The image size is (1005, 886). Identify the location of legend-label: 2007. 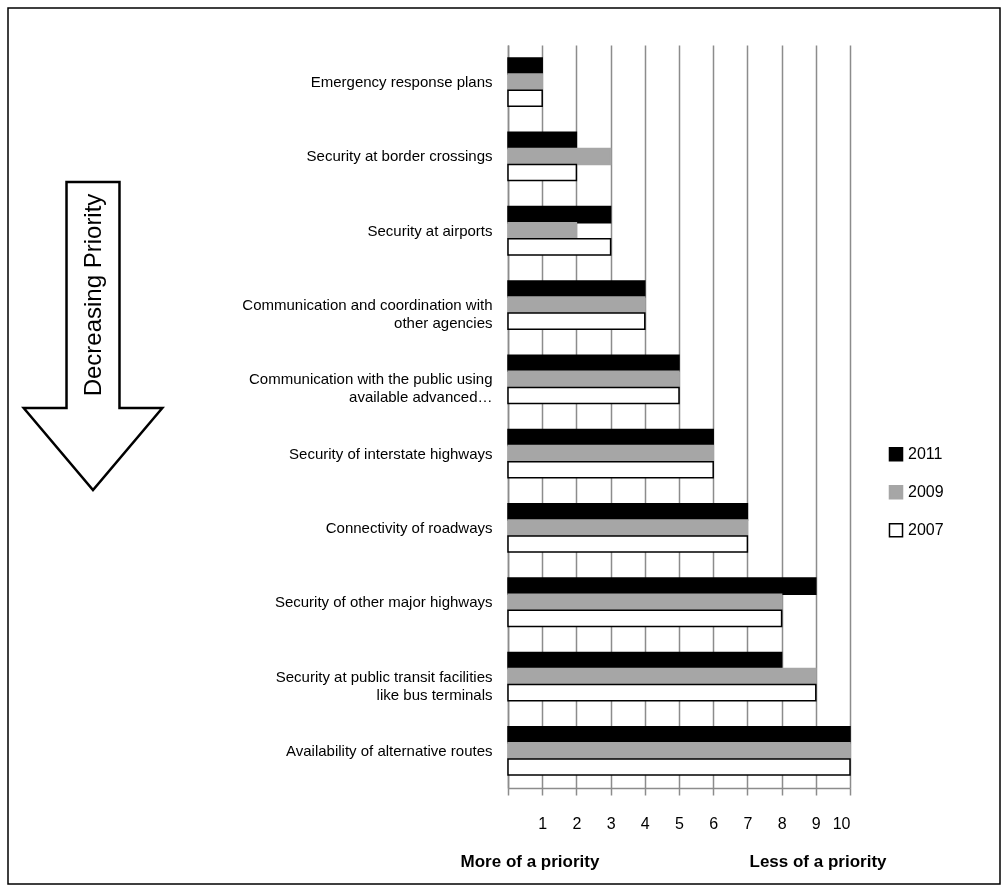
(926, 530).